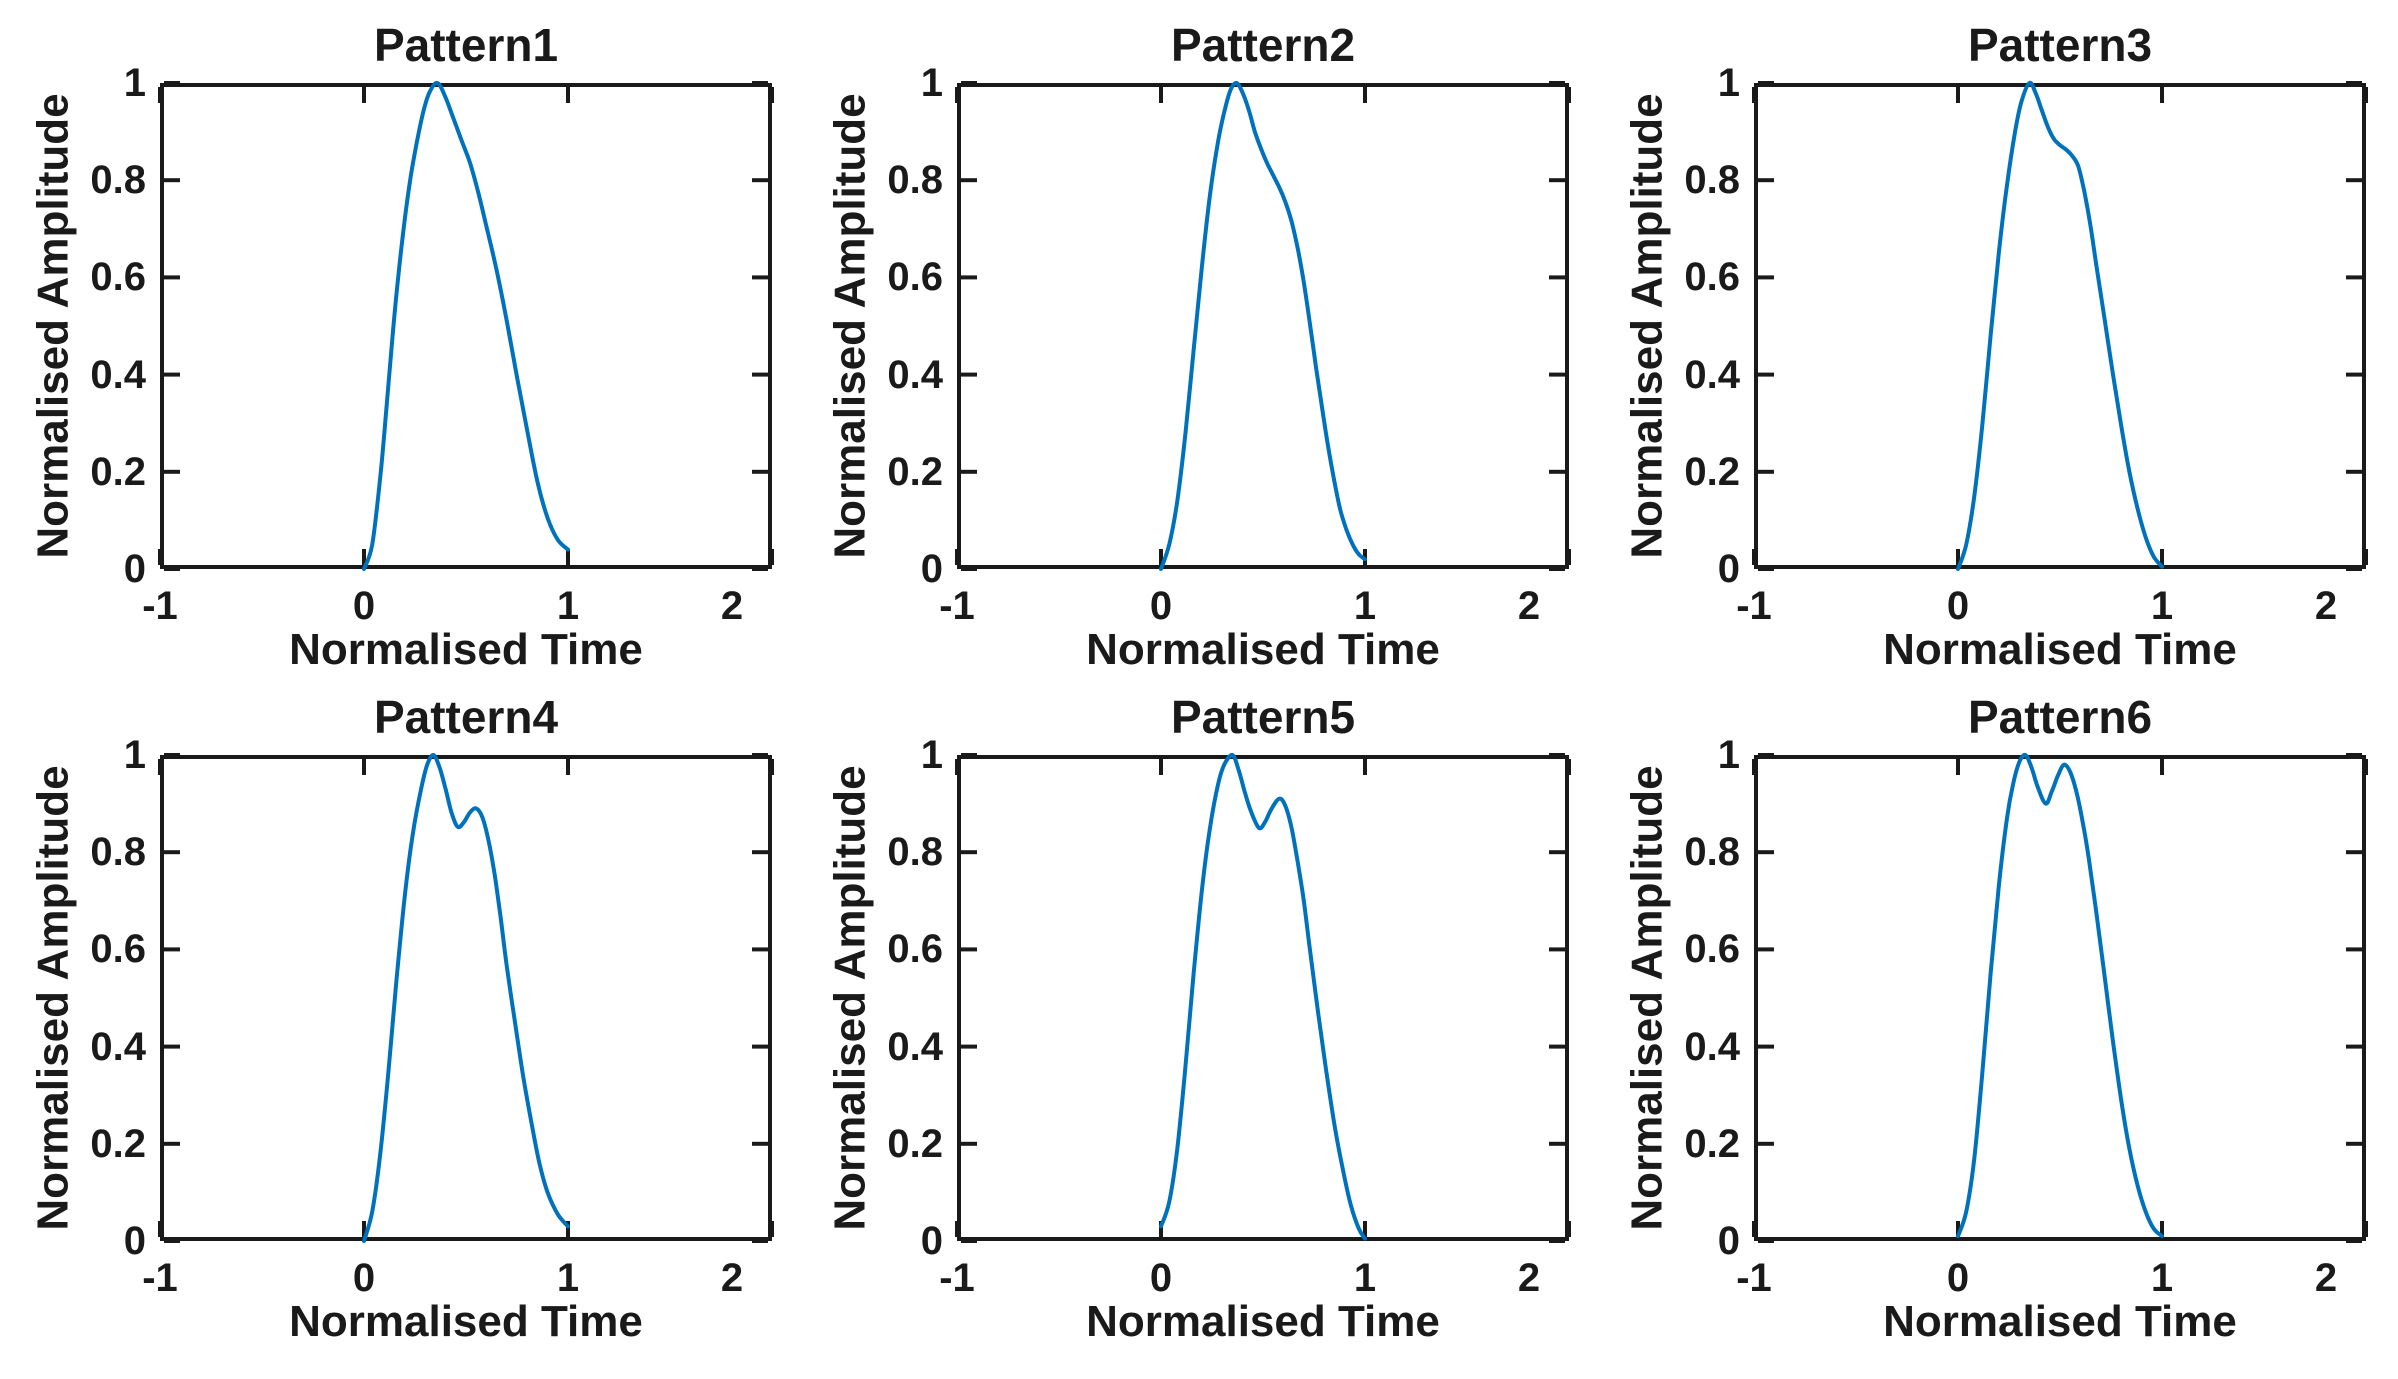  Describe the element at coordinates (2060, 45) in the screenshot. I see `subplot-title: Pattern3` at that location.